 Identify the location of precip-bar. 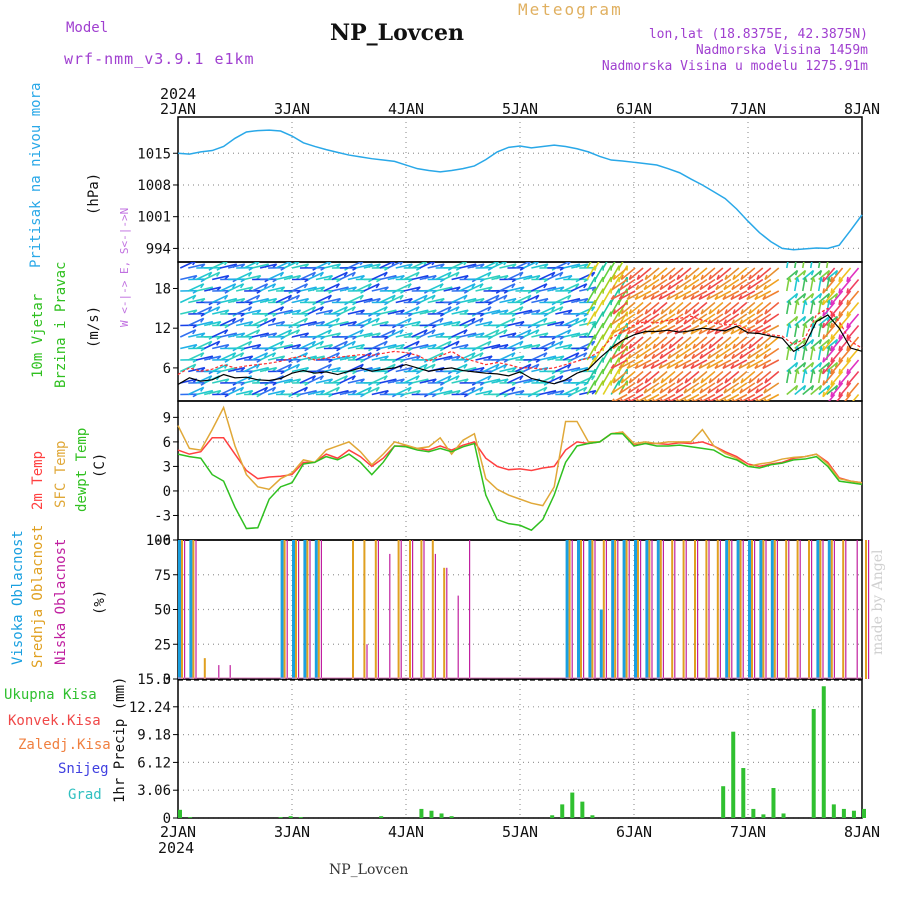
(431, 814).